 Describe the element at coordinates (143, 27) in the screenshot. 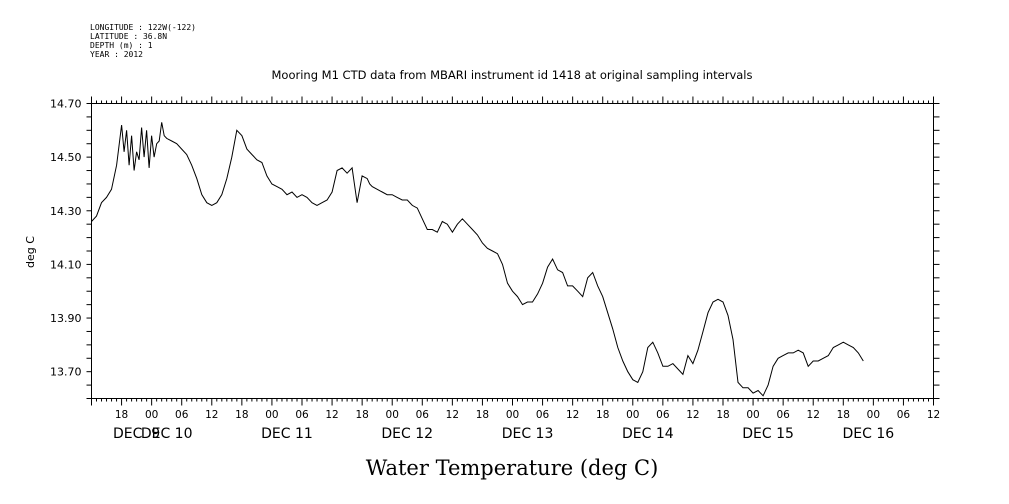

I see `longitude-label: LONGITUDE : 122W(-122)` at that location.